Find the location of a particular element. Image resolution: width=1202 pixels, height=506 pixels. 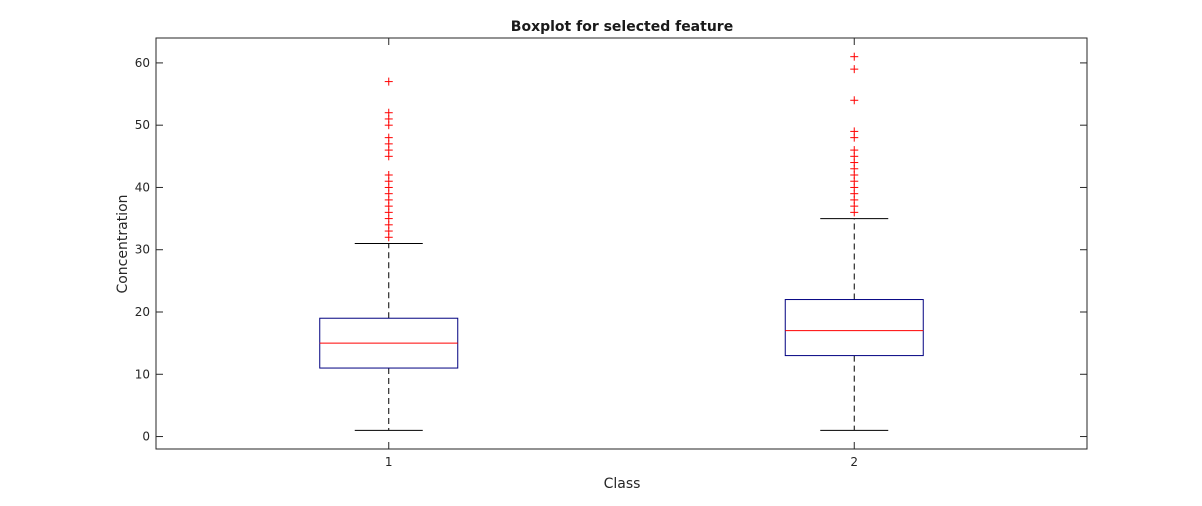

y-tick-label: 40 is located at coordinates (142, 187).